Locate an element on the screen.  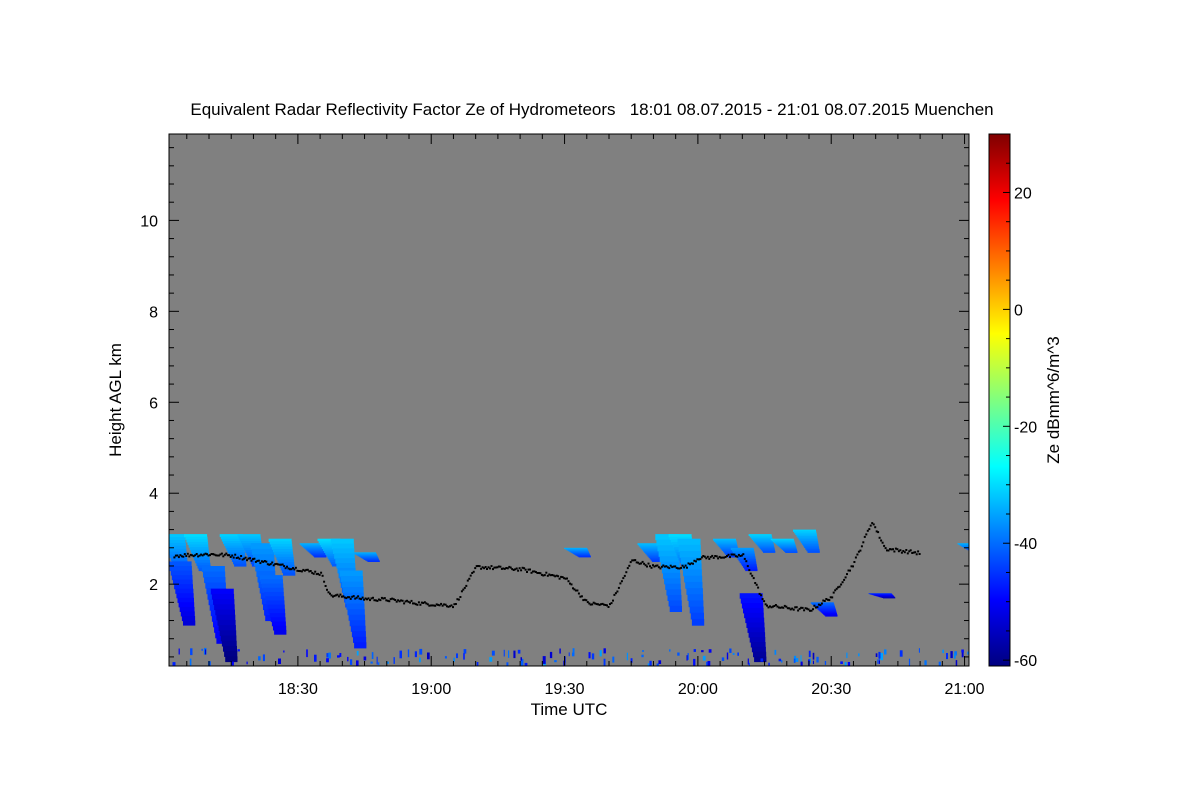
colorbar-label: Ze dBmm^6/m^3 is located at coordinates (1053, 399).